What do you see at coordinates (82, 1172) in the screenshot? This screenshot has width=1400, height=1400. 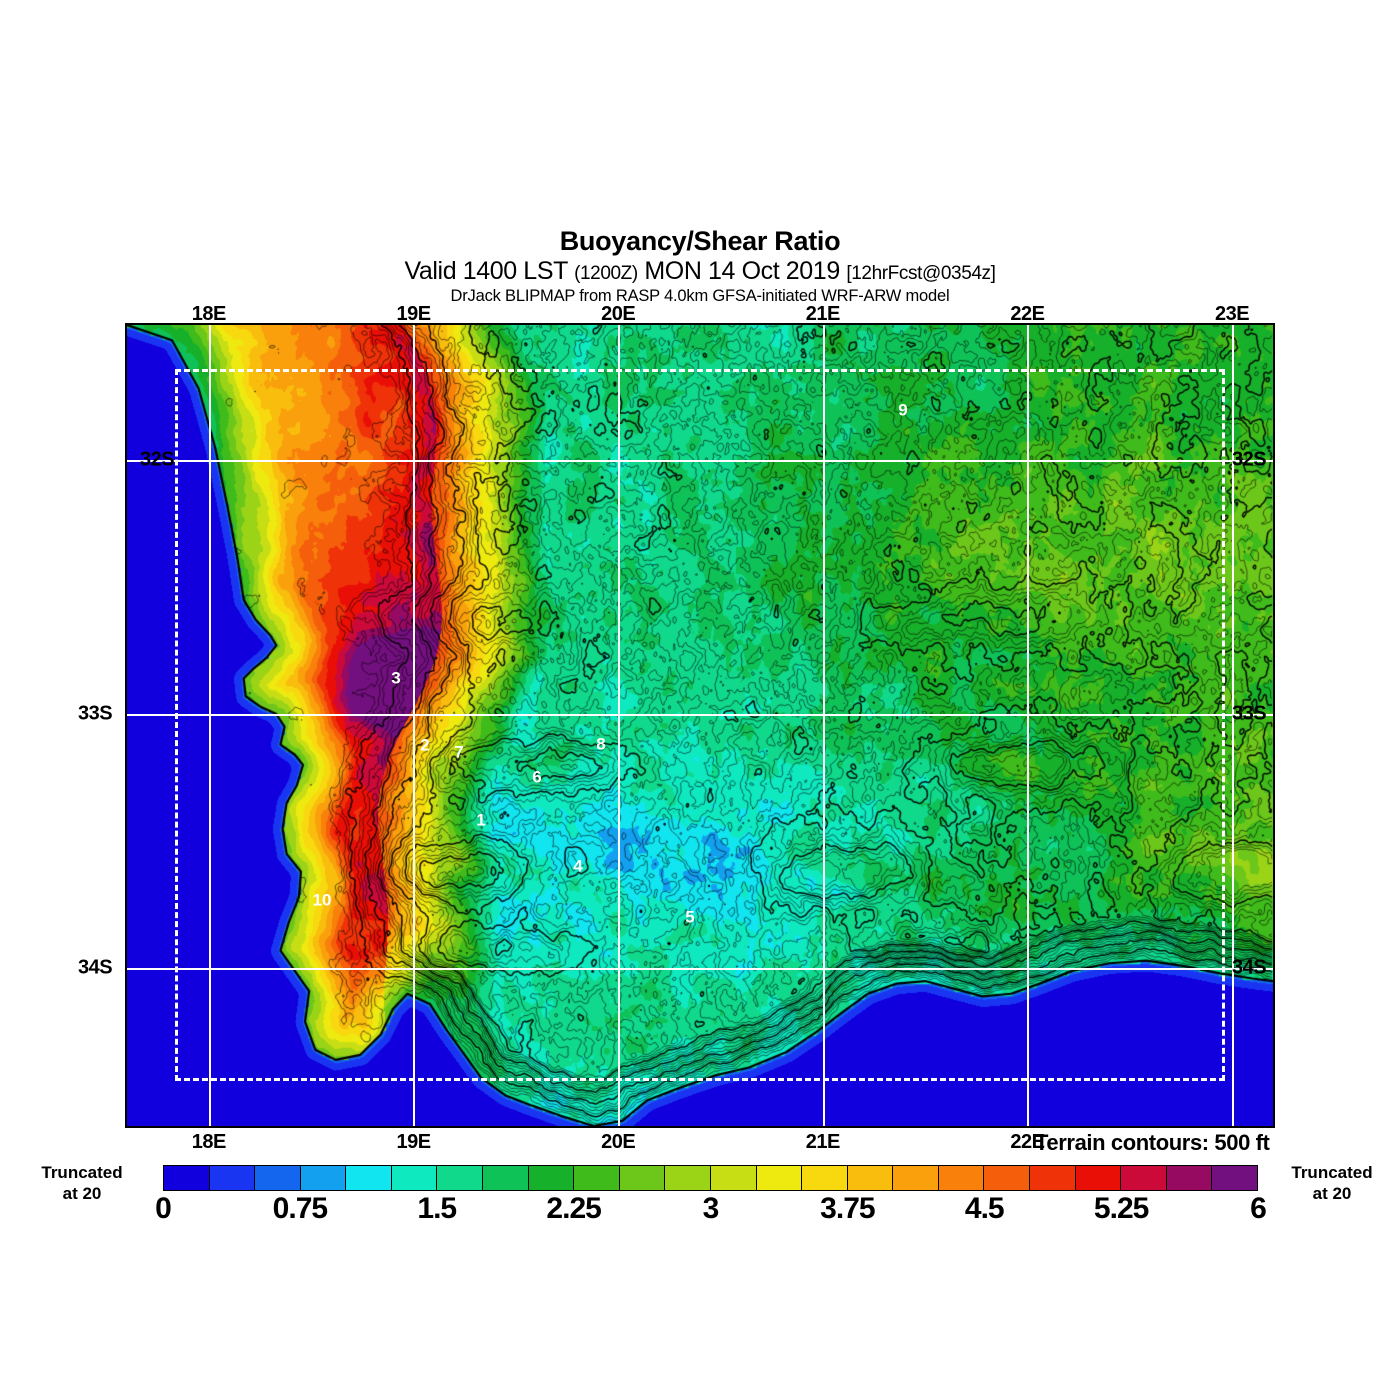 I see `truncated-left-line1: Truncated` at bounding box center [82, 1172].